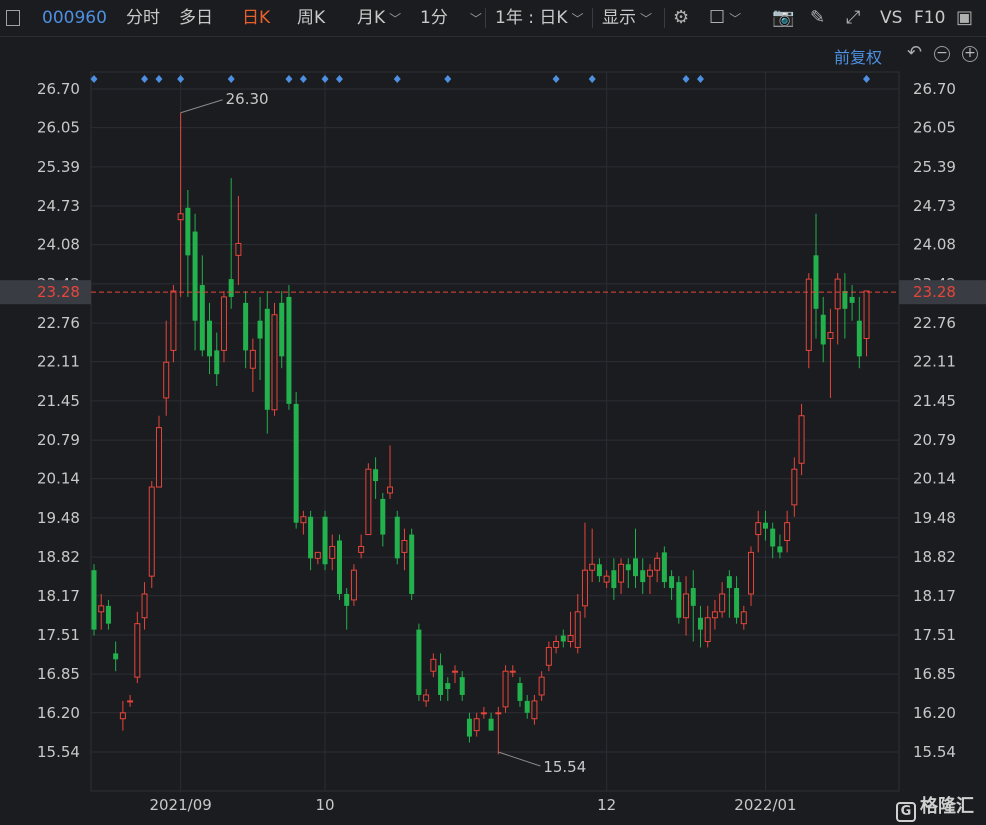 The width and height of the screenshot is (986, 825). Describe the element at coordinates (451, 18) in the screenshot. I see `tab-1-min: 1分 ﹀` at that location.